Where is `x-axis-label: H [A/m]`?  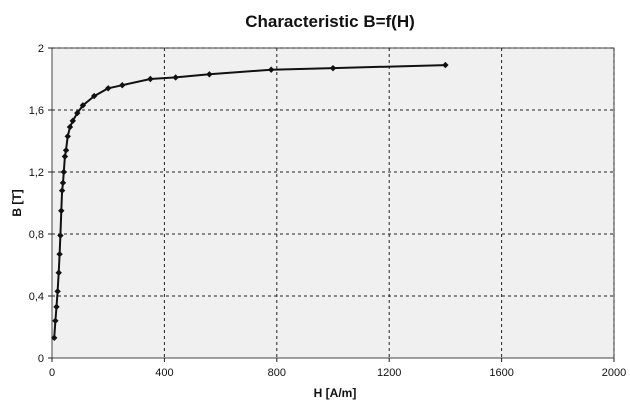
x-axis-label: H [A/m] is located at coordinates (335, 393).